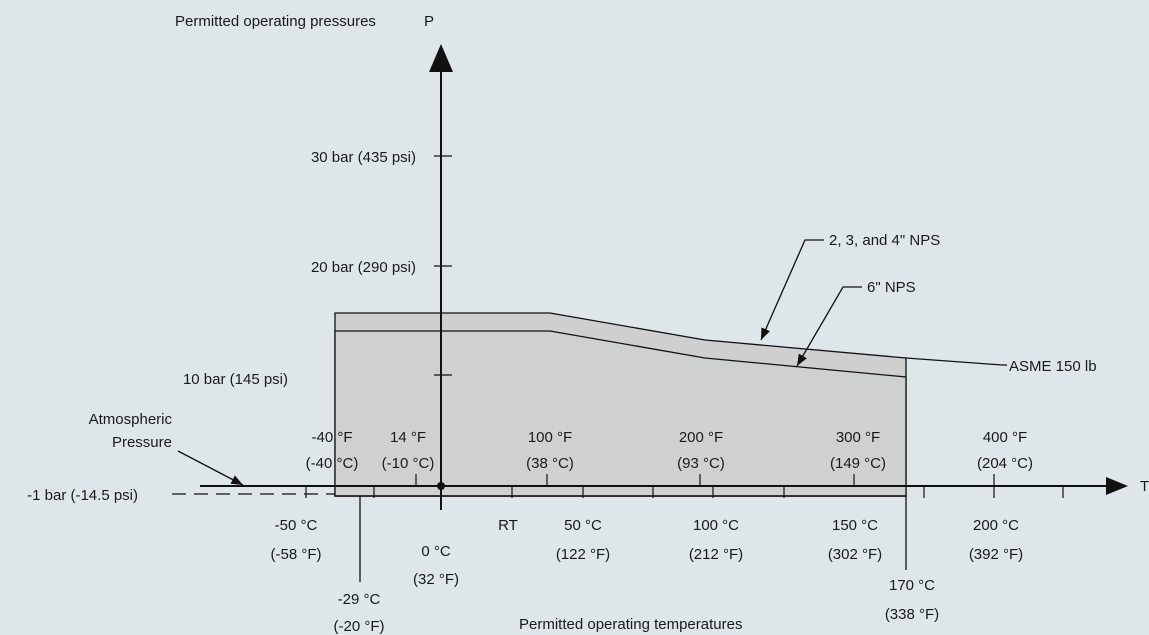 Image resolution: width=1149 pixels, height=635 pixels. Describe the element at coordinates (550, 437) in the screenshot. I see `fahrenheit-label: 100 °F` at that location.